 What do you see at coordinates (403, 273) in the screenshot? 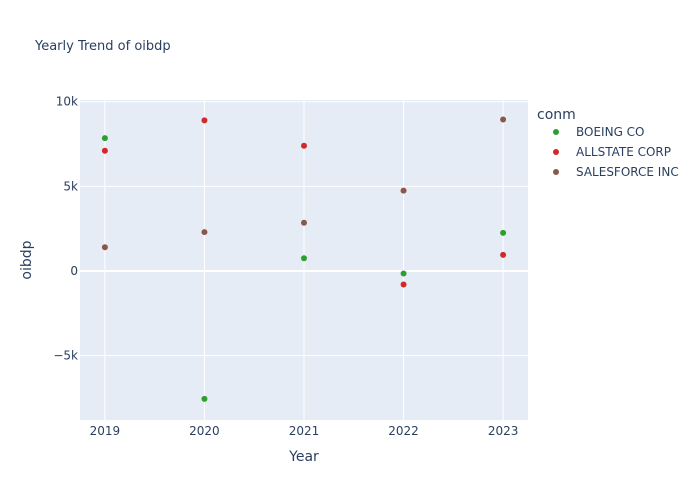
I see `point-boeing-co-2022` at bounding box center [403, 273].